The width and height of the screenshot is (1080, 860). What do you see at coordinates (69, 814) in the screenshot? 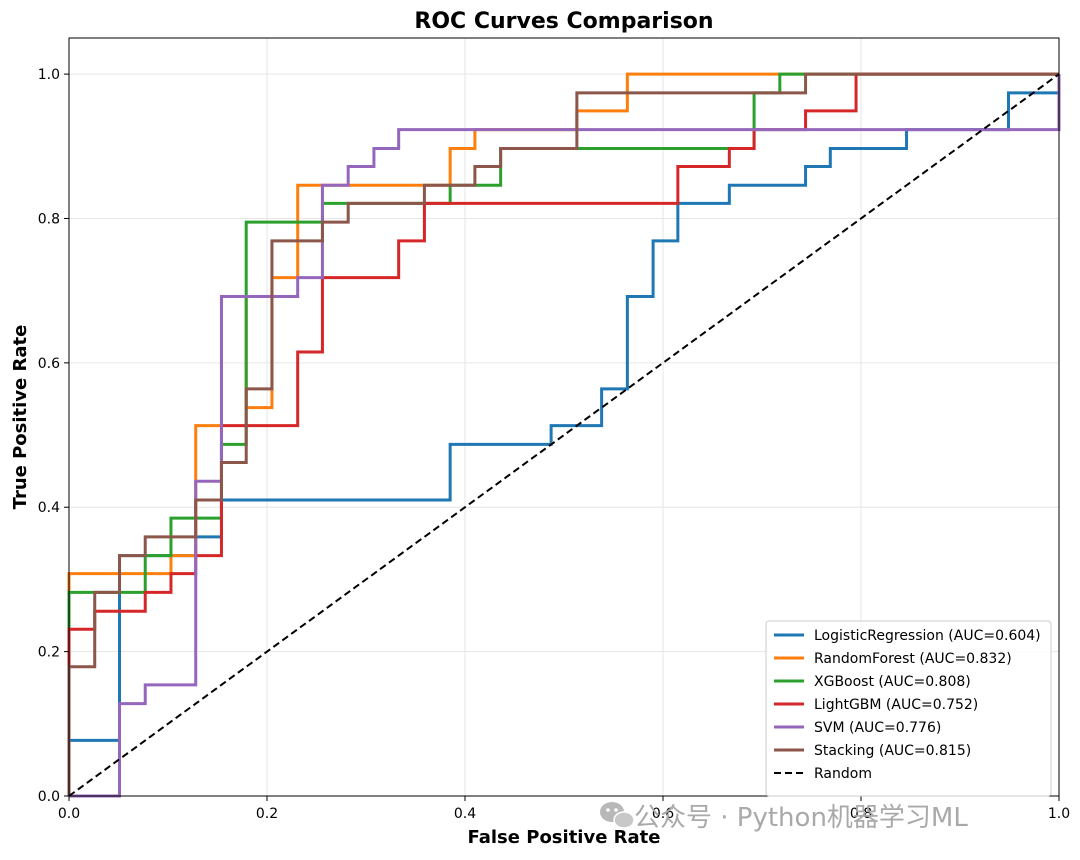
I see `x-tick-label: 0.0` at bounding box center [69, 814].